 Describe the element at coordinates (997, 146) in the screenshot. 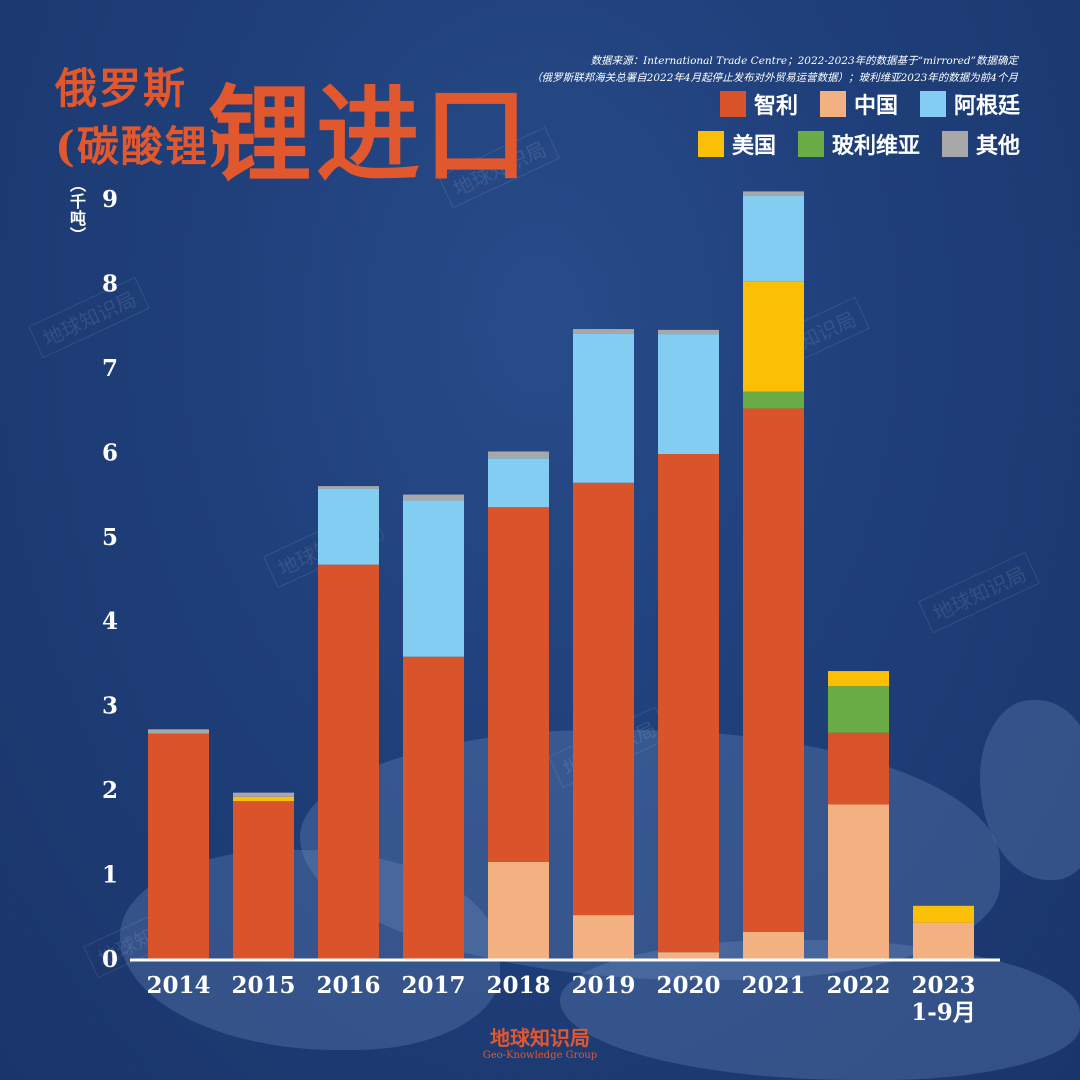

I see `legend-label-other: 其他` at that location.